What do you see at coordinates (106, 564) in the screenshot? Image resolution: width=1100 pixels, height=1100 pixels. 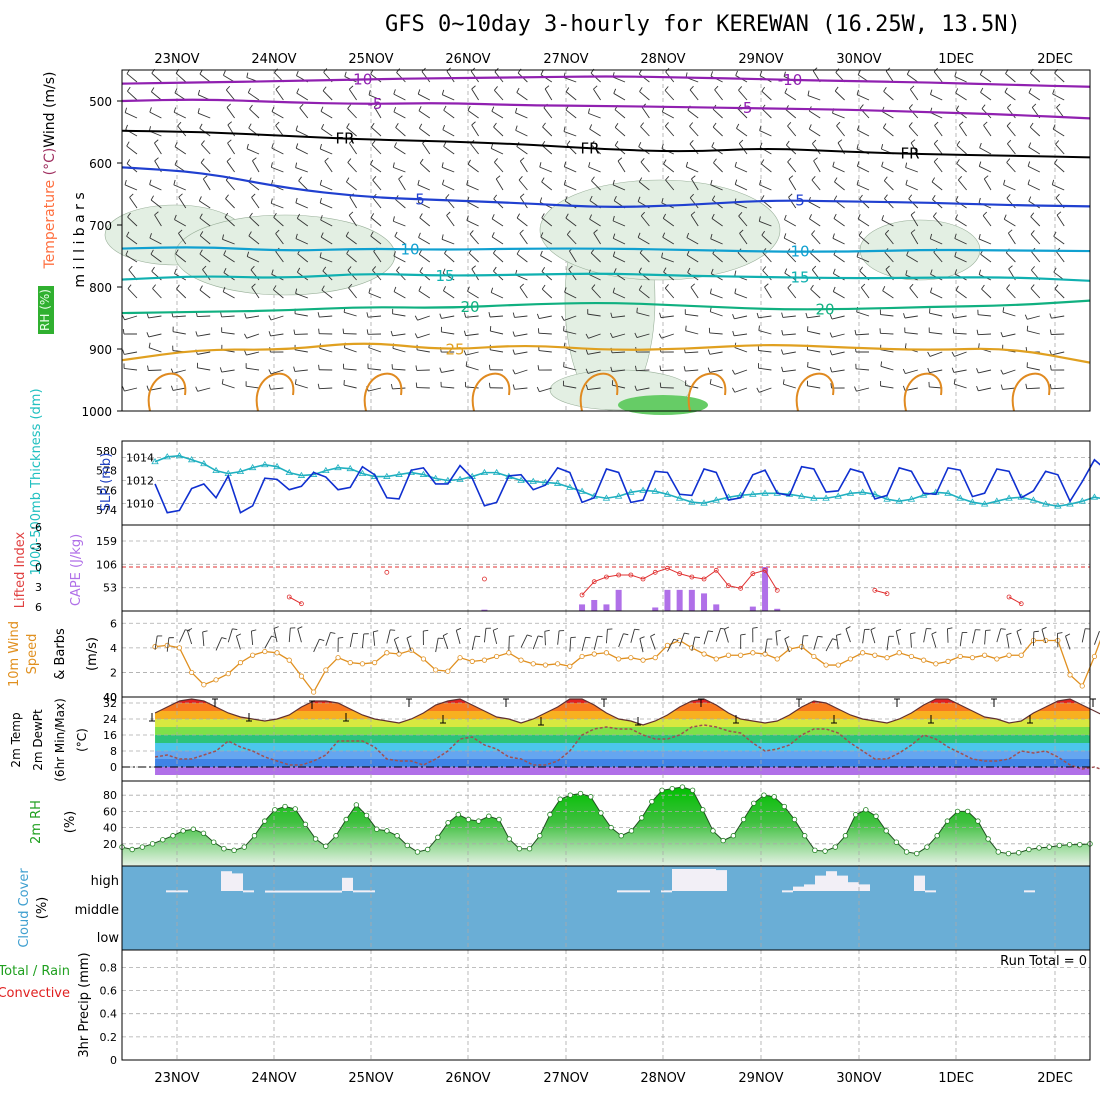 I see `cape-tick: 106` at bounding box center [106, 564].